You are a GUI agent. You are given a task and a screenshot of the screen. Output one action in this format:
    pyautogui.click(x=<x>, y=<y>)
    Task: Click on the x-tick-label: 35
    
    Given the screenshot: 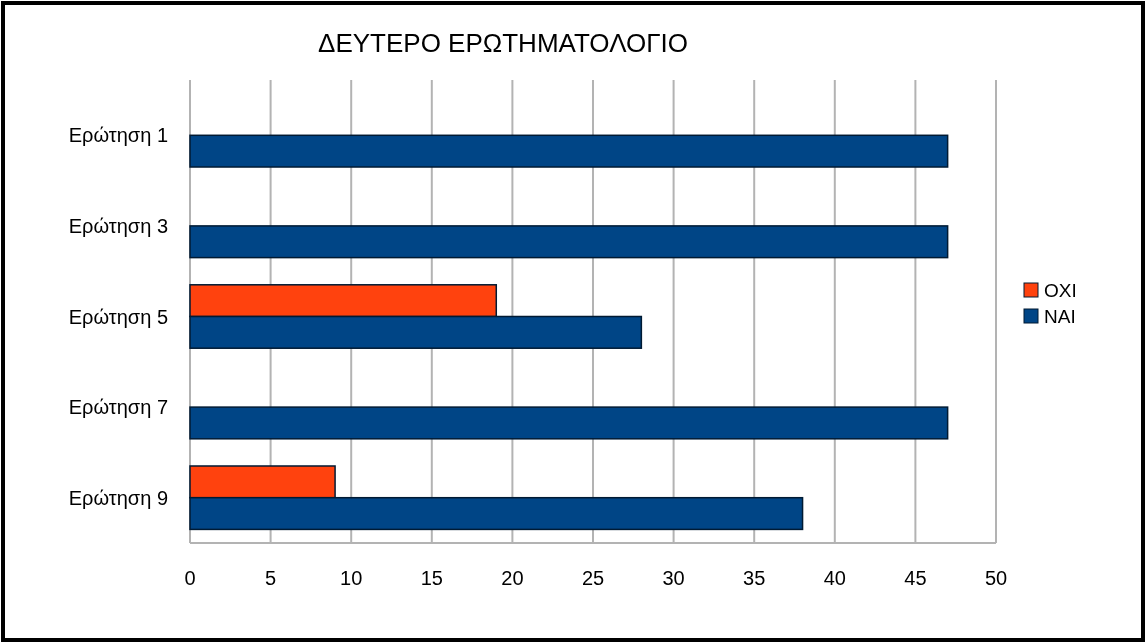 What is the action you would take?
    pyautogui.click(x=754, y=578)
    